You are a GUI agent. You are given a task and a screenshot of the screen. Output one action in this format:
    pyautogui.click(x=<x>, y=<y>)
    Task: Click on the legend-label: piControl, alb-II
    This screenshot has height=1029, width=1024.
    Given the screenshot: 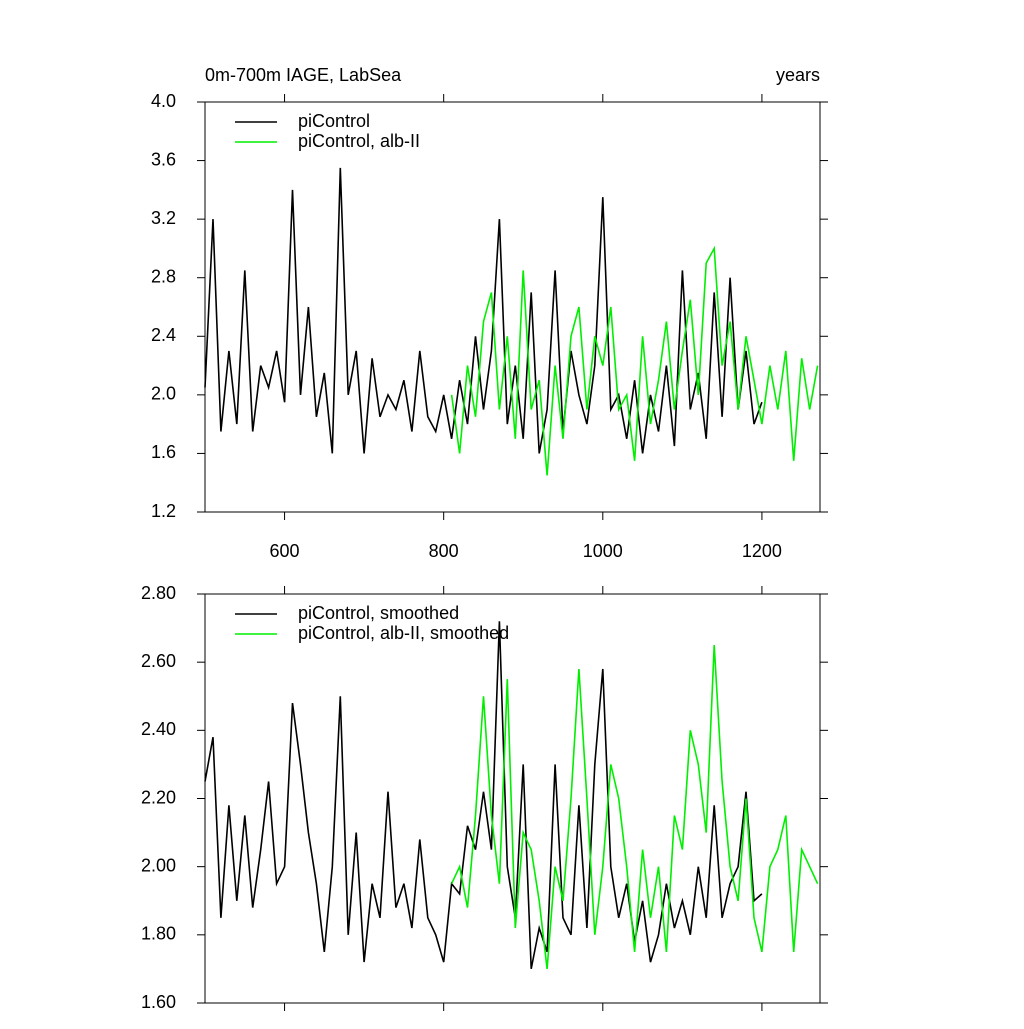 What is the action you would take?
    pyautogui.click(x=359, y=141)
    